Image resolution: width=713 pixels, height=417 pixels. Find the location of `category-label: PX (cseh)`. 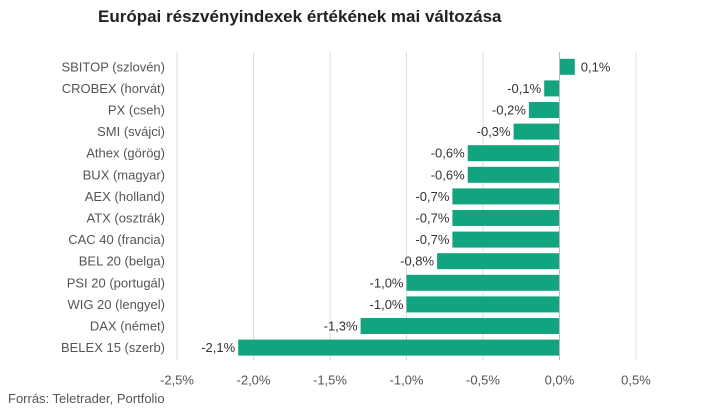

category-label: PX (cseh) is located at coordinates (136, 110).